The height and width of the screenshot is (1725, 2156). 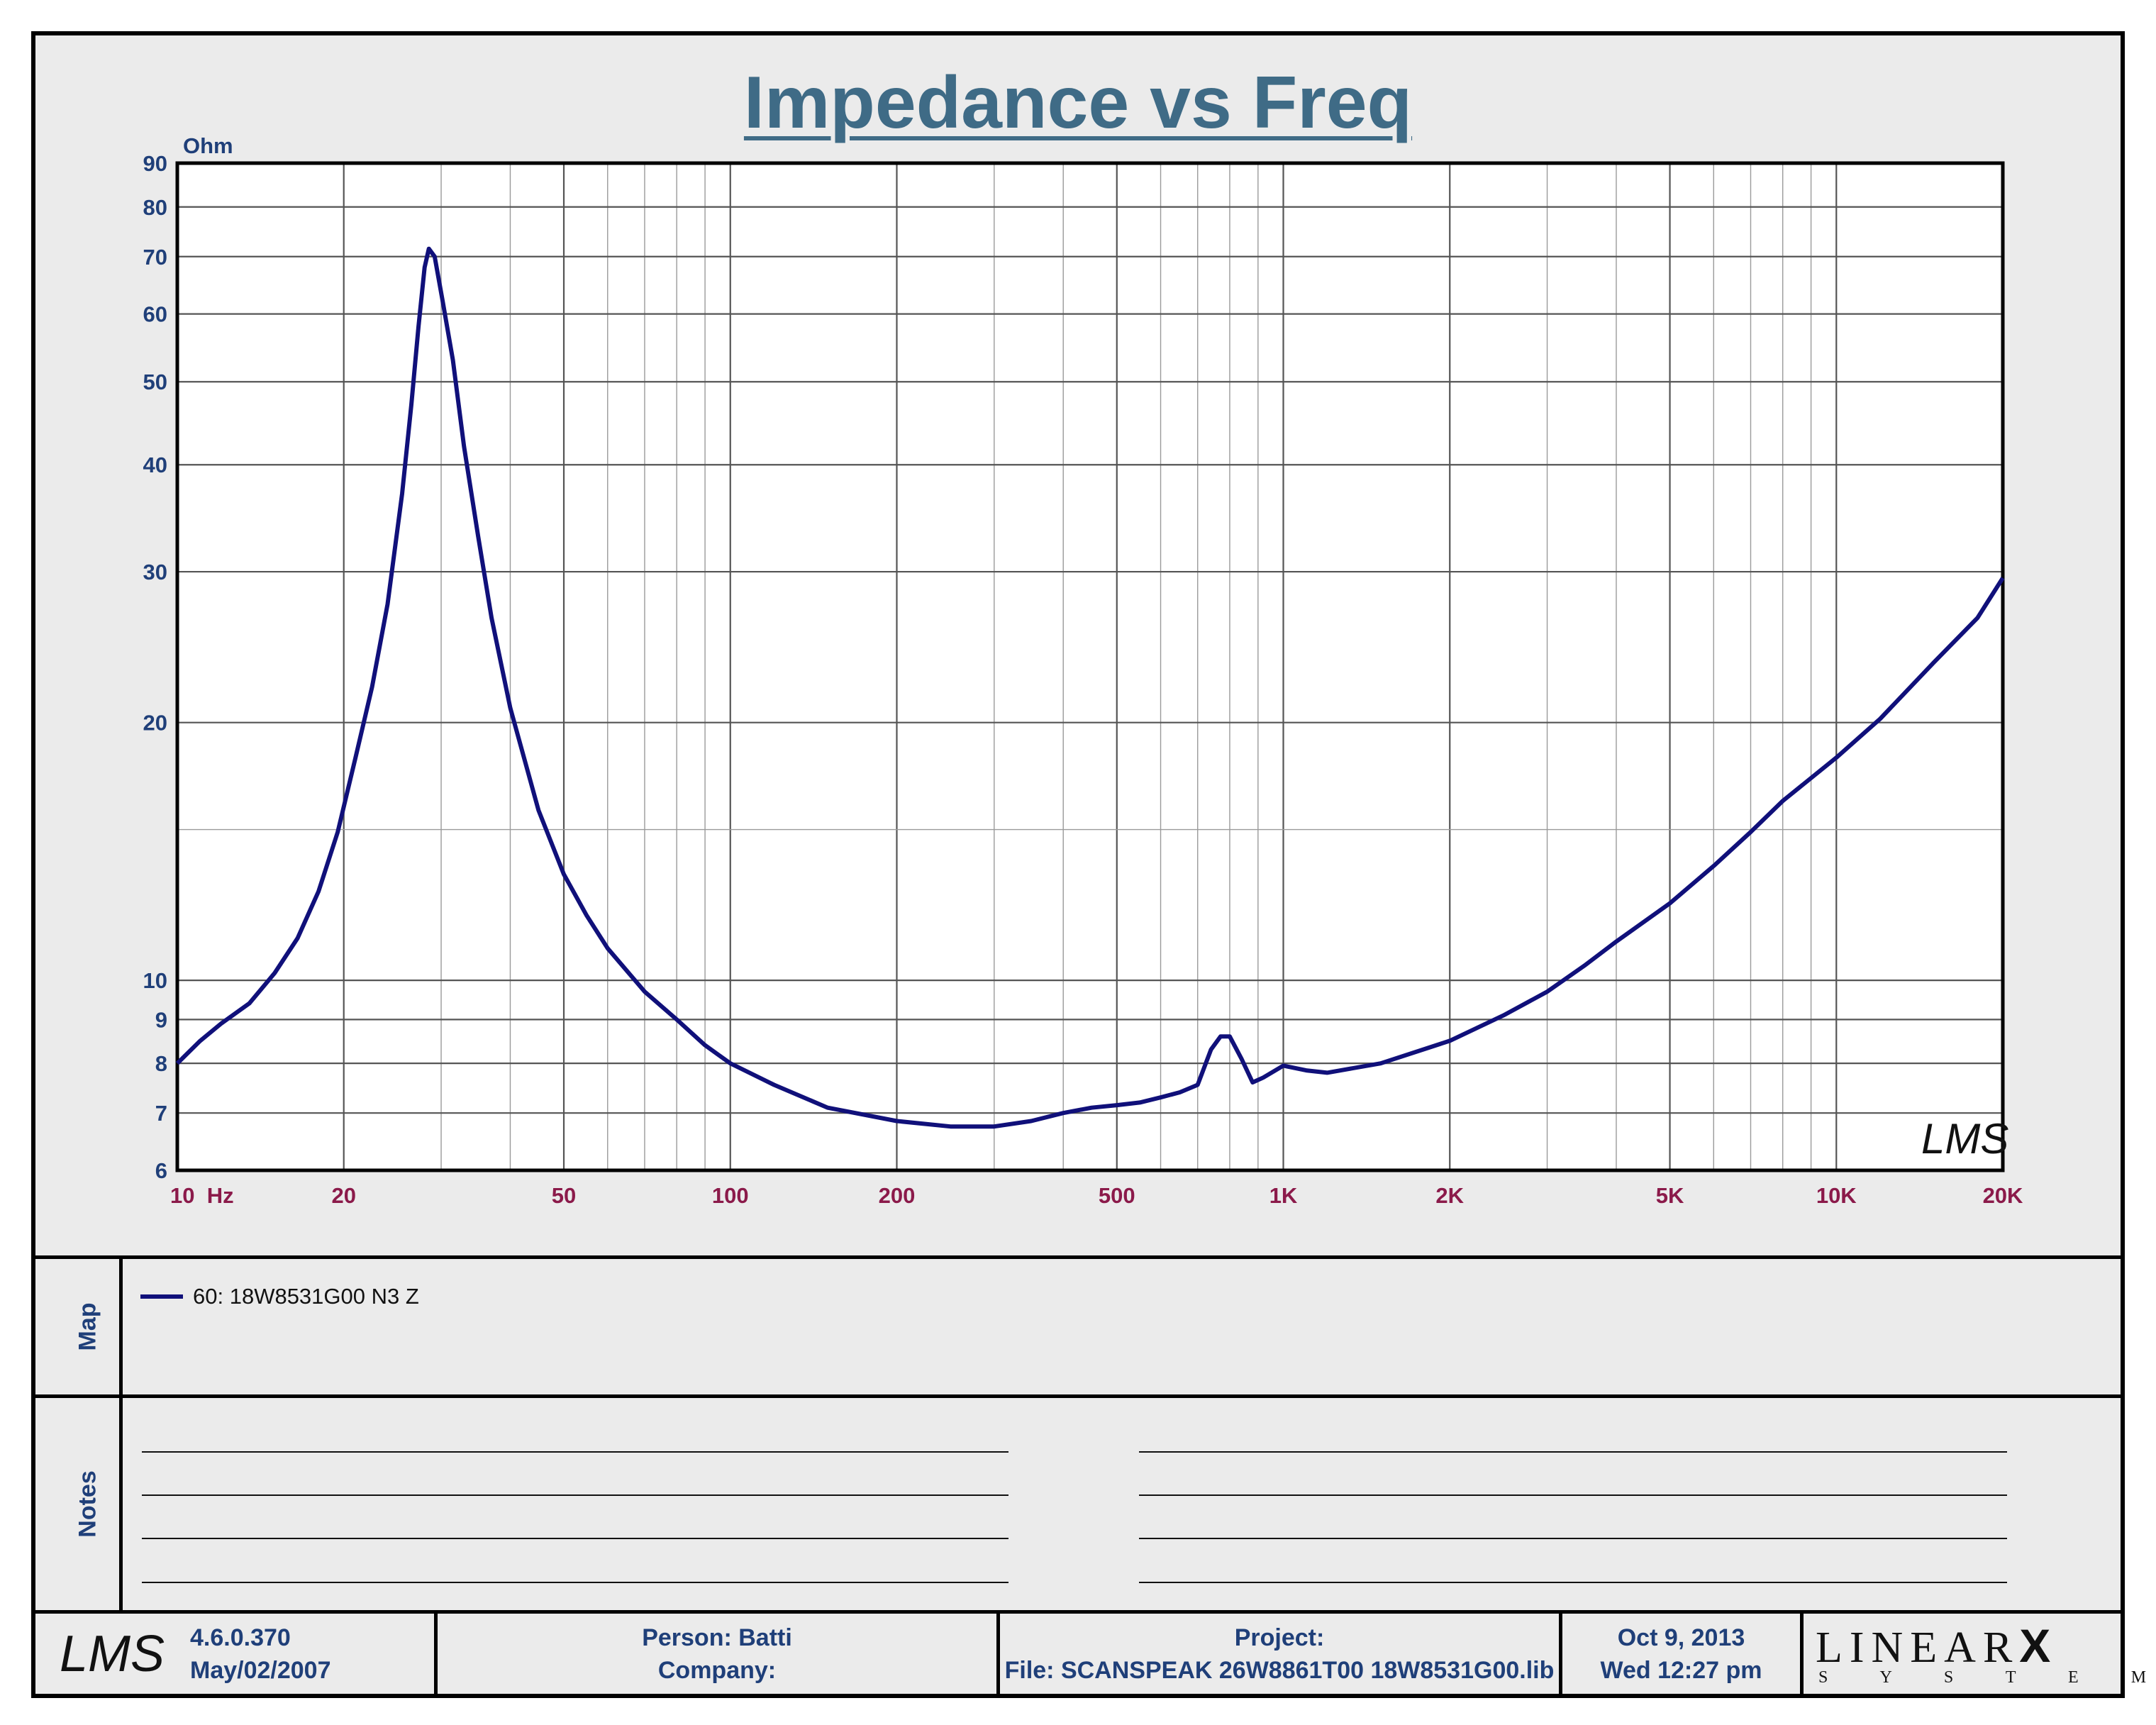 What do you see at coordinates (155, 723) in the screenshot?
I see `y-tick-label: 20` at bounding box center [155, 723].